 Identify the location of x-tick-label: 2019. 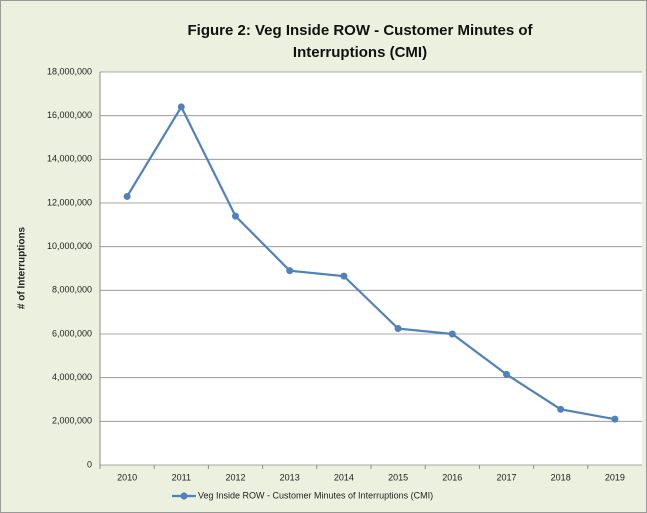
(615, 477).